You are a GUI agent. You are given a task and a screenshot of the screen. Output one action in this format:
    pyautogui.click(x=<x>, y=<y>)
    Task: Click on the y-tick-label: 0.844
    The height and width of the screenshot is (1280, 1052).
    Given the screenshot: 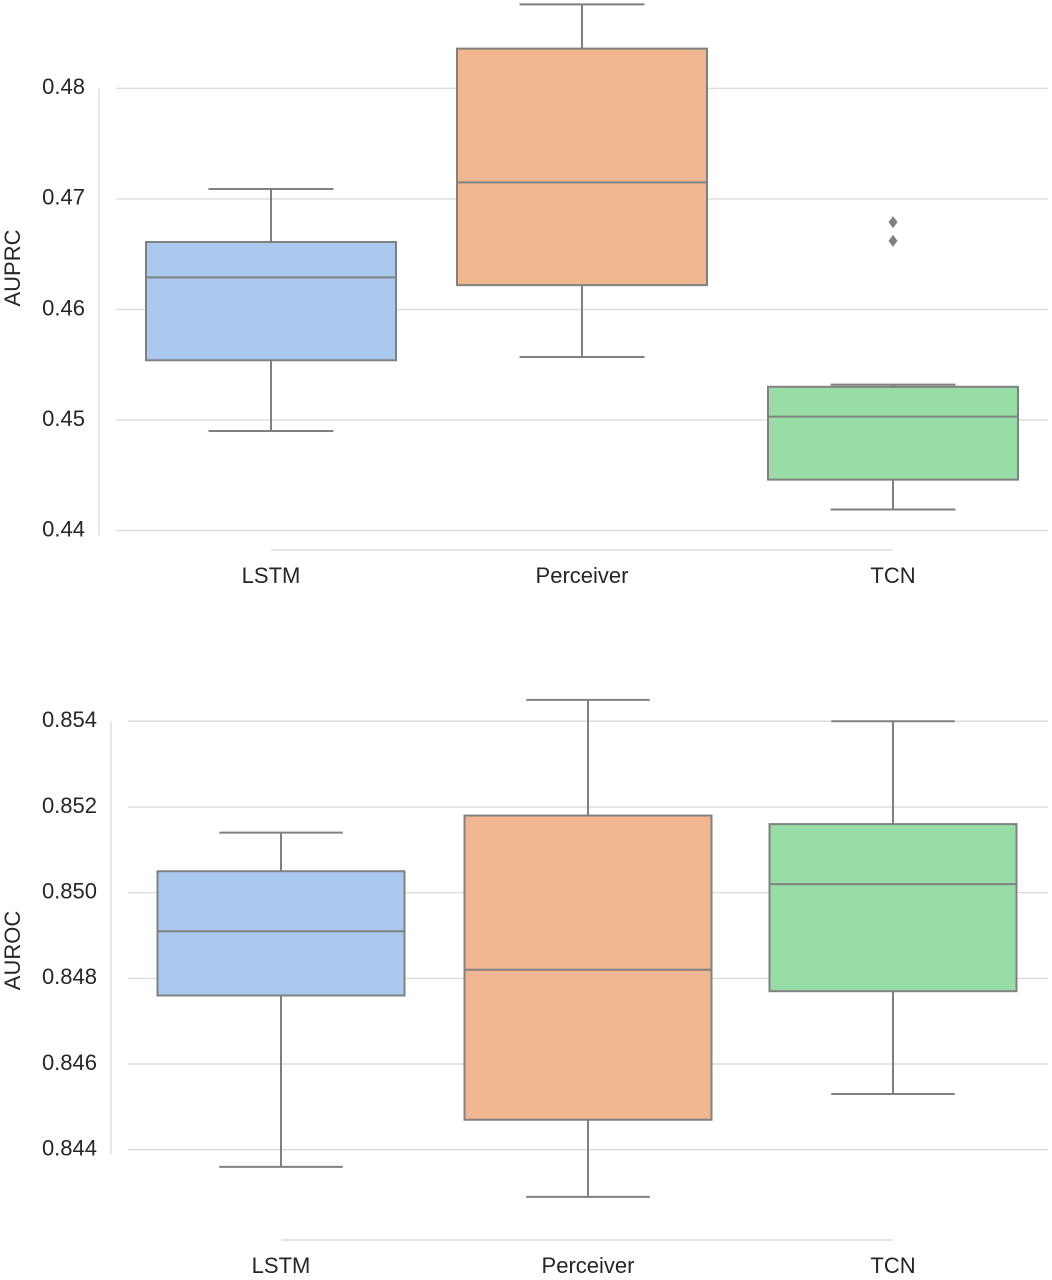 What is the action you would take?
    pyautogui.click(x=69, y=1148)
    